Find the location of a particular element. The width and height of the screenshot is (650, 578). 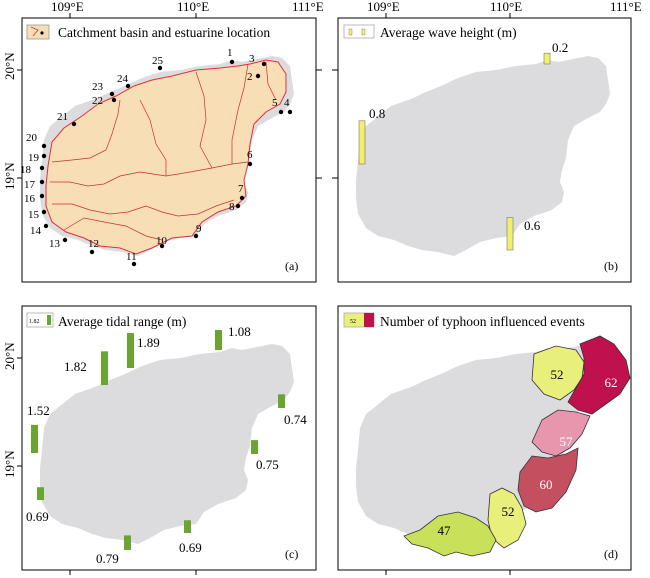

panel-b-legend: Average wave height (m) is located at coordinates (430, 32).